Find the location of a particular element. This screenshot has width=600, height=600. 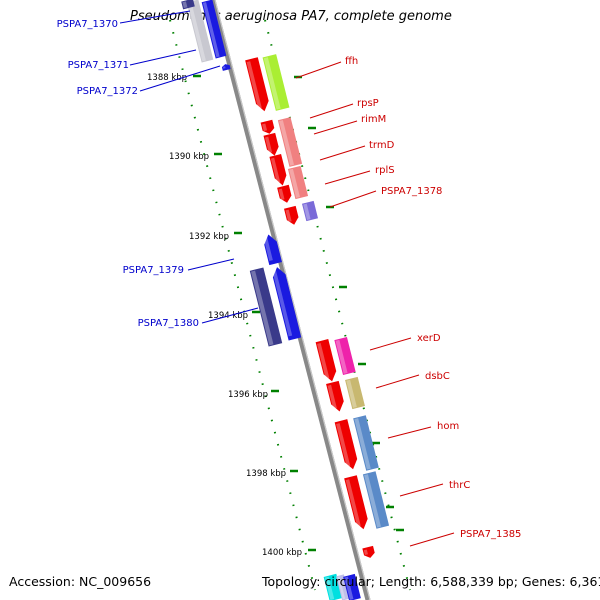

gene-ffh-arrow is located at coordinates (257, 84).